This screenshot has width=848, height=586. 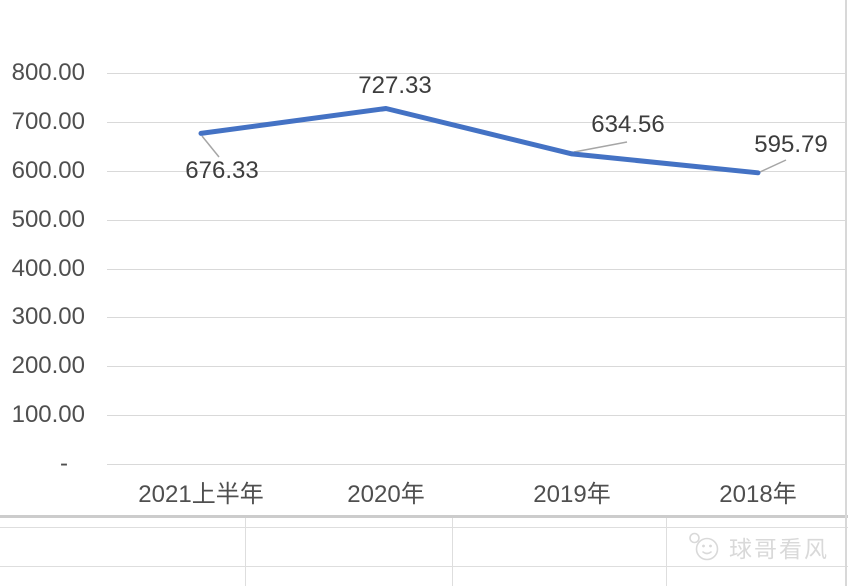 What do you see at coordinates (48, 365) in the screenshot?
I see `y-axis-tick-label: 200.00` at bounding box center [48, 365].